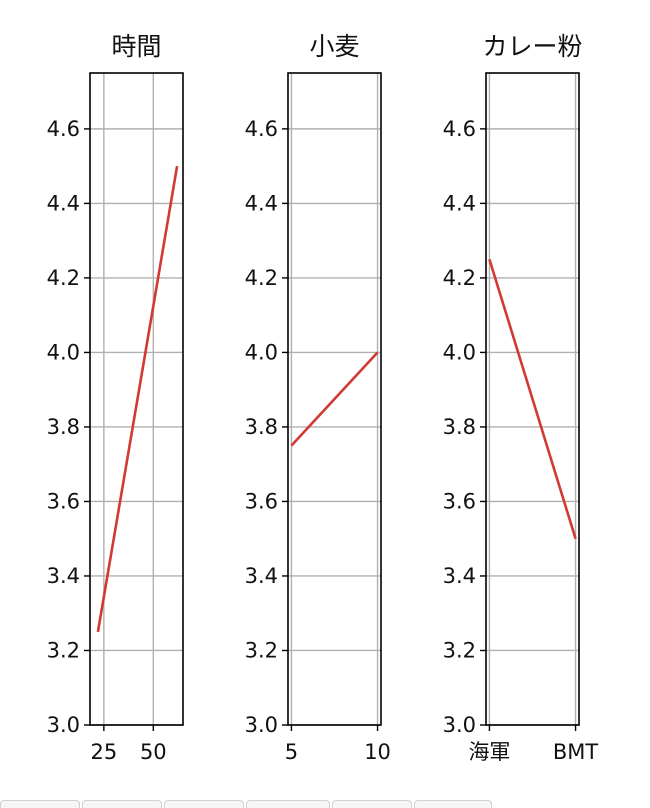 The width and height of the screenshot is (650, 808). Describe the element at coordinates (153, 752) in the screenshot. I see `x-tick-label: 50` at that location.